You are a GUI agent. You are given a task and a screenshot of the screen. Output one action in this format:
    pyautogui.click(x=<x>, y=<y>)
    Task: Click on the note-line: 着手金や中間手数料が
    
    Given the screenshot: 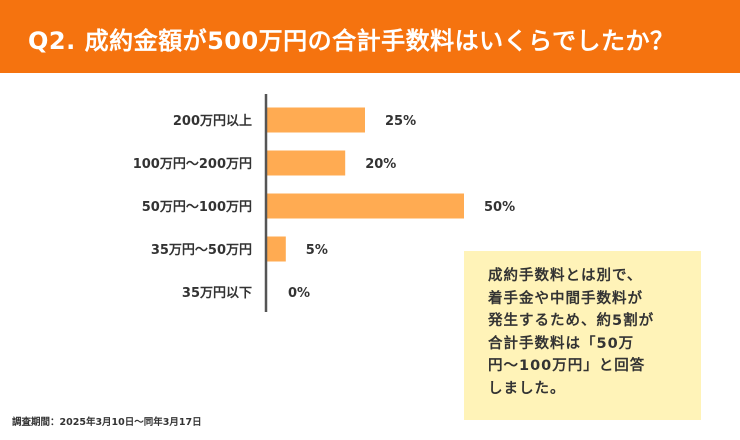 What is the action you would take?
    pyautogui.click(x=565, y=298)
    